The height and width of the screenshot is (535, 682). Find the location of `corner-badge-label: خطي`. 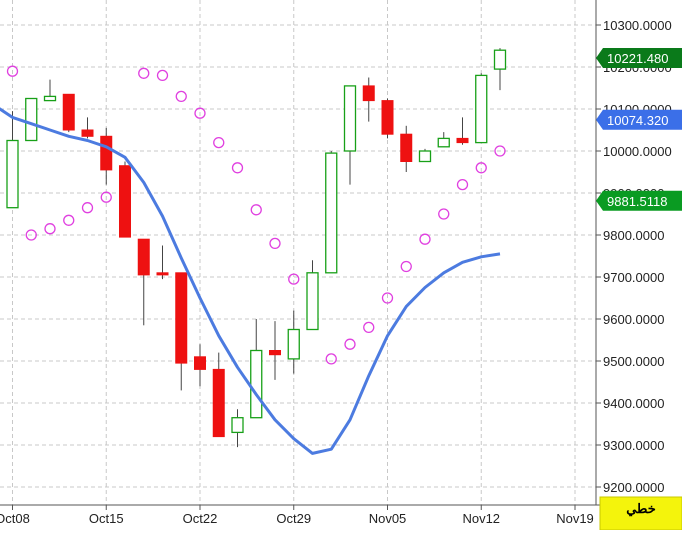

corner-badge-label: خطي is located at coordinates (641, 509).